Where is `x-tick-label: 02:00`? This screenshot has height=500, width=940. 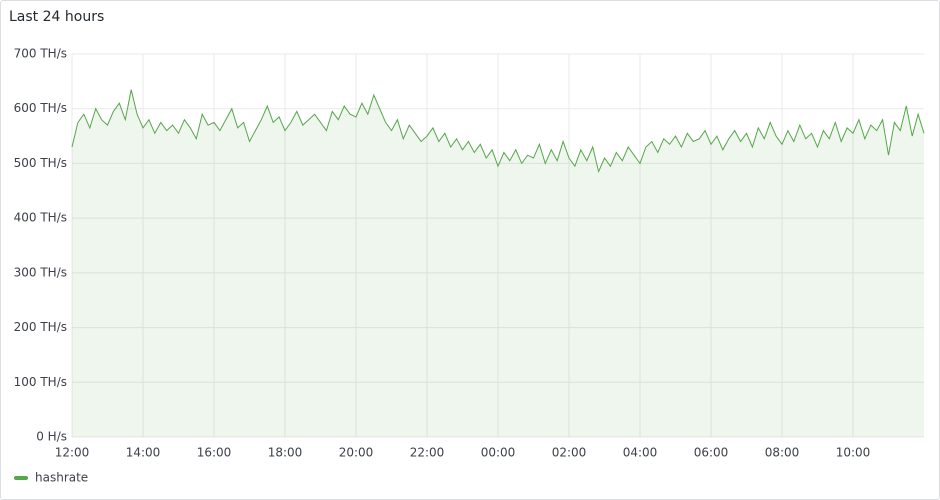
x-tick-label: 02:00 is located at coordinates (569, 453).